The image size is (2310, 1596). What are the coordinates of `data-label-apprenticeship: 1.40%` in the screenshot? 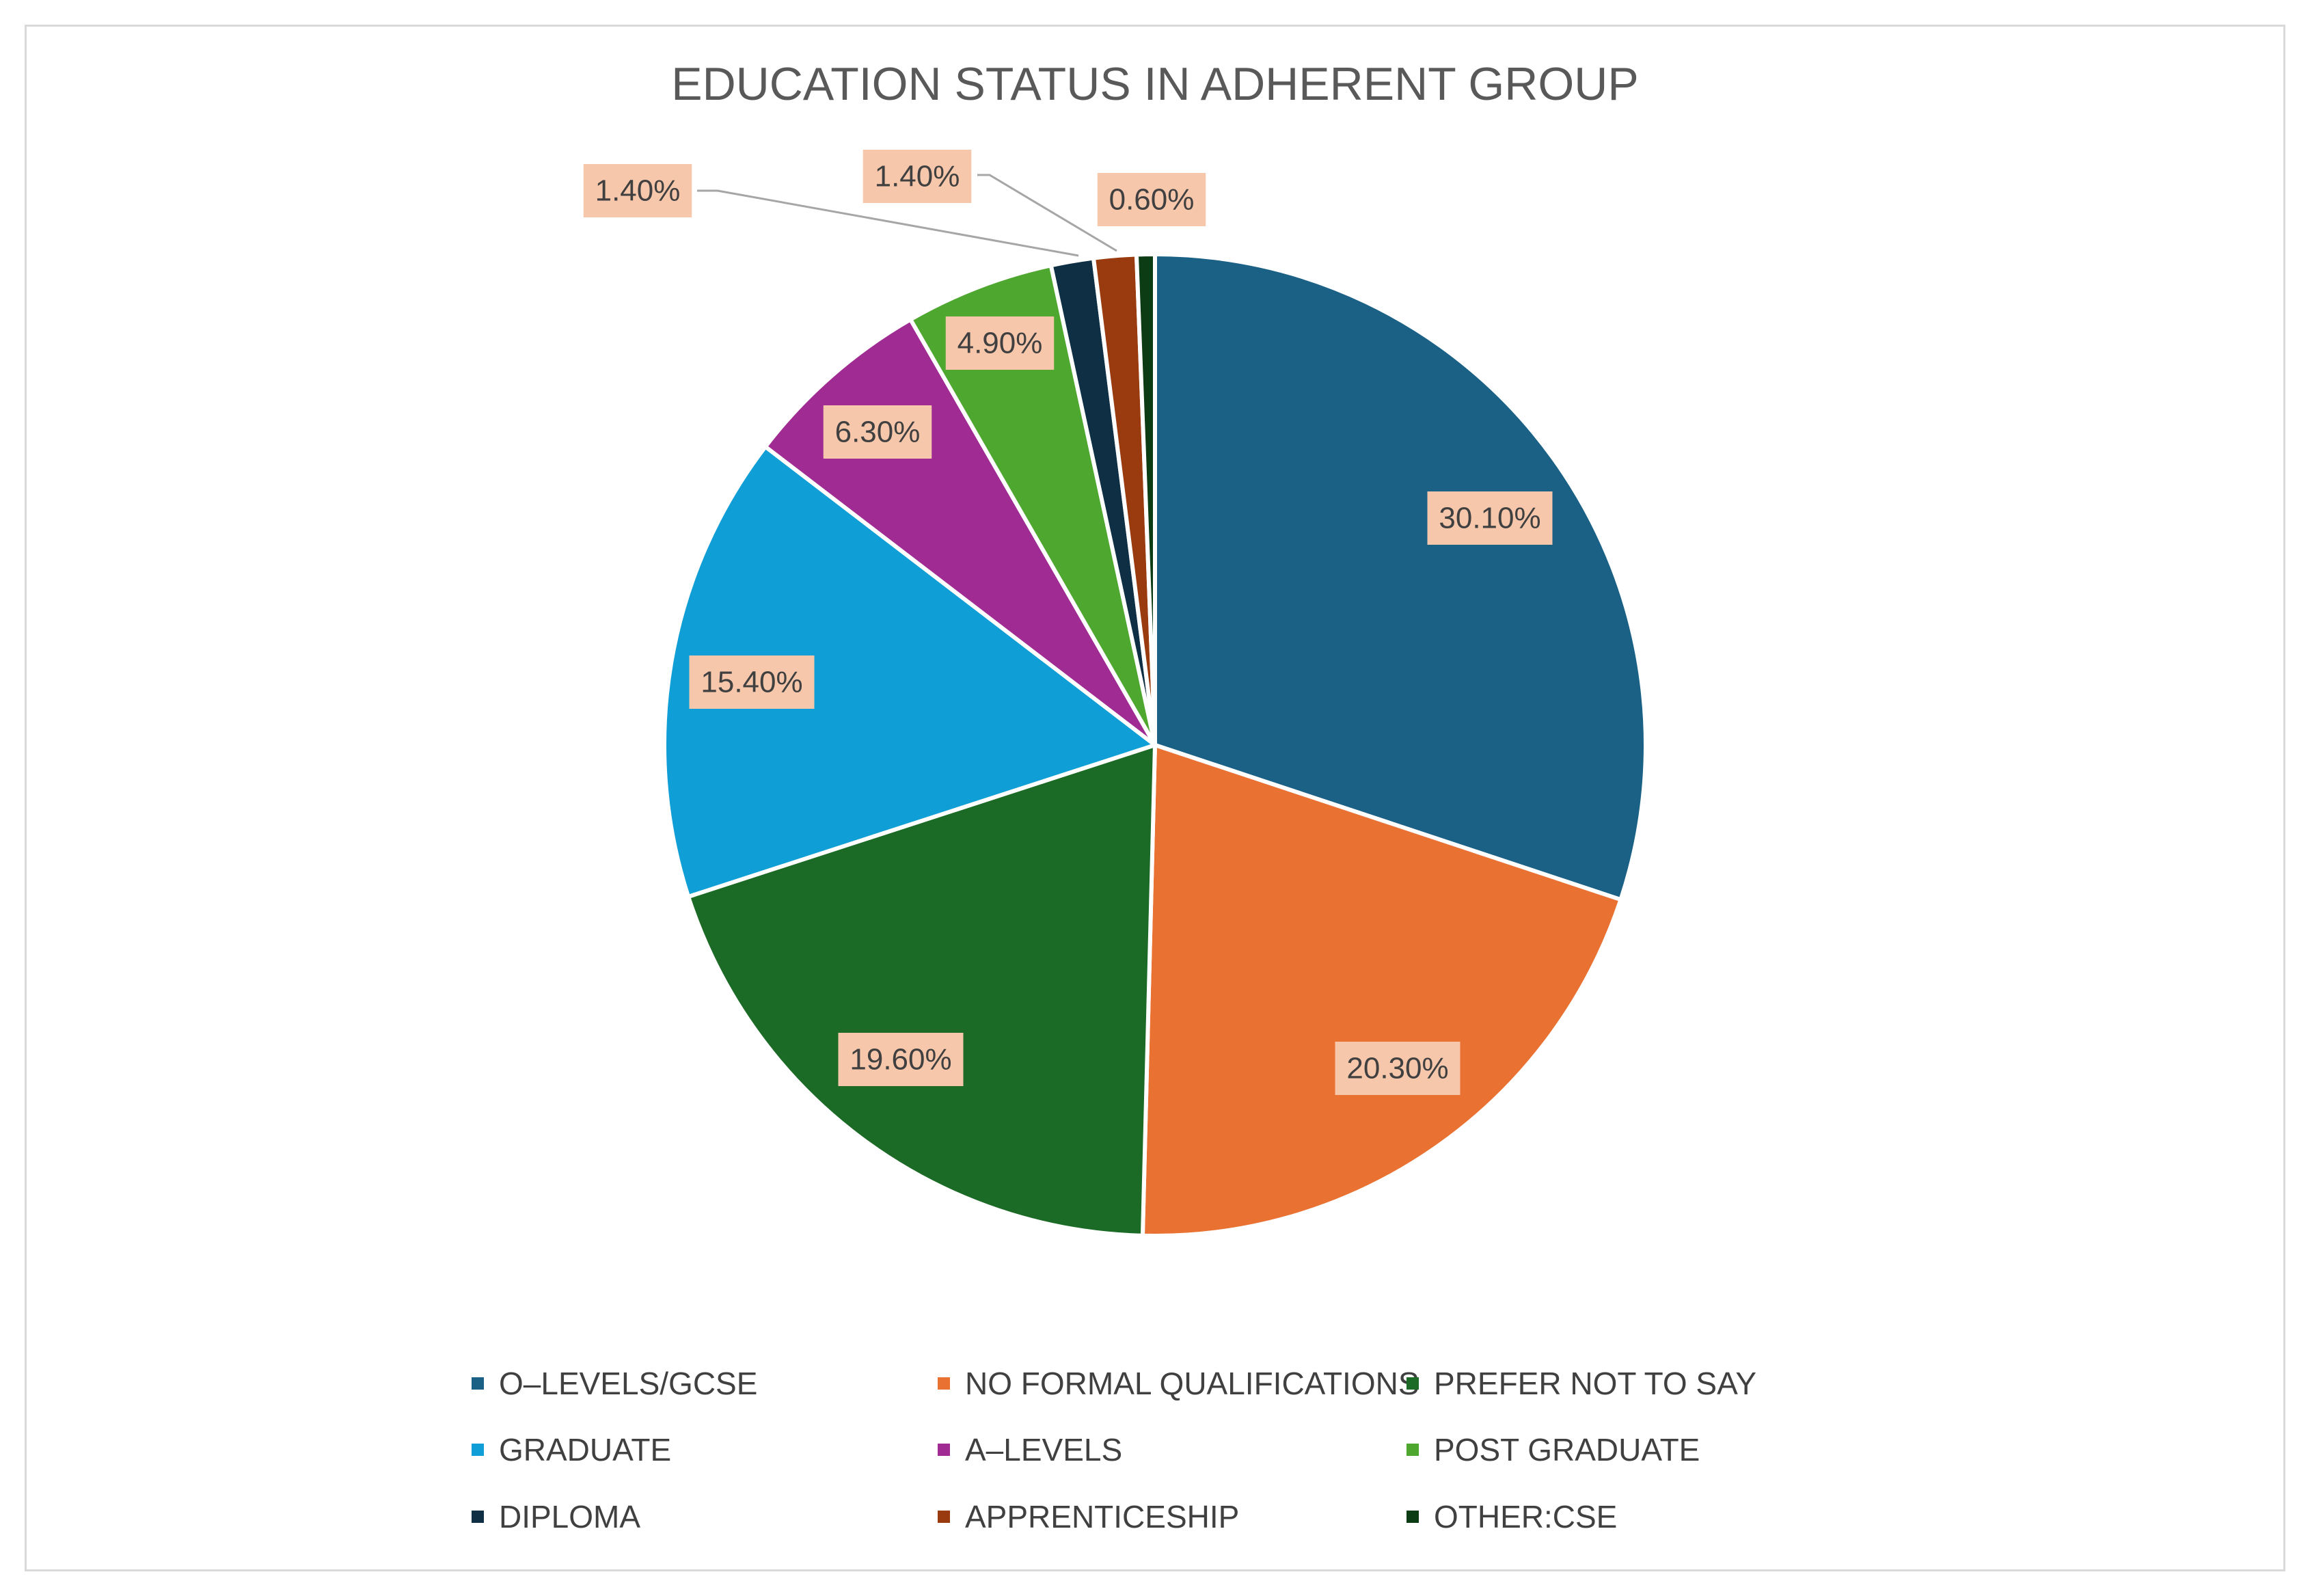 It's located at (917, 176).